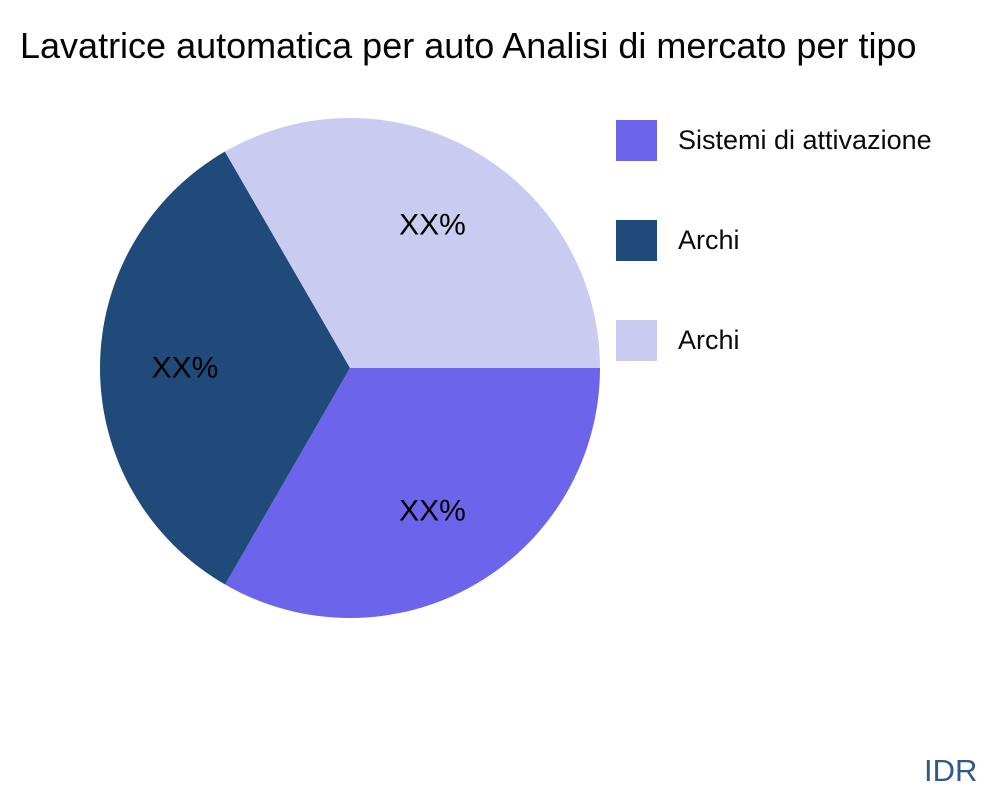 The image size is (1000, 800). What do you see at coordinates (774, 270) in the screenshot?
I see `legend: Sistemi di attivazione Archi Archi` at bounding box center [774, 270].